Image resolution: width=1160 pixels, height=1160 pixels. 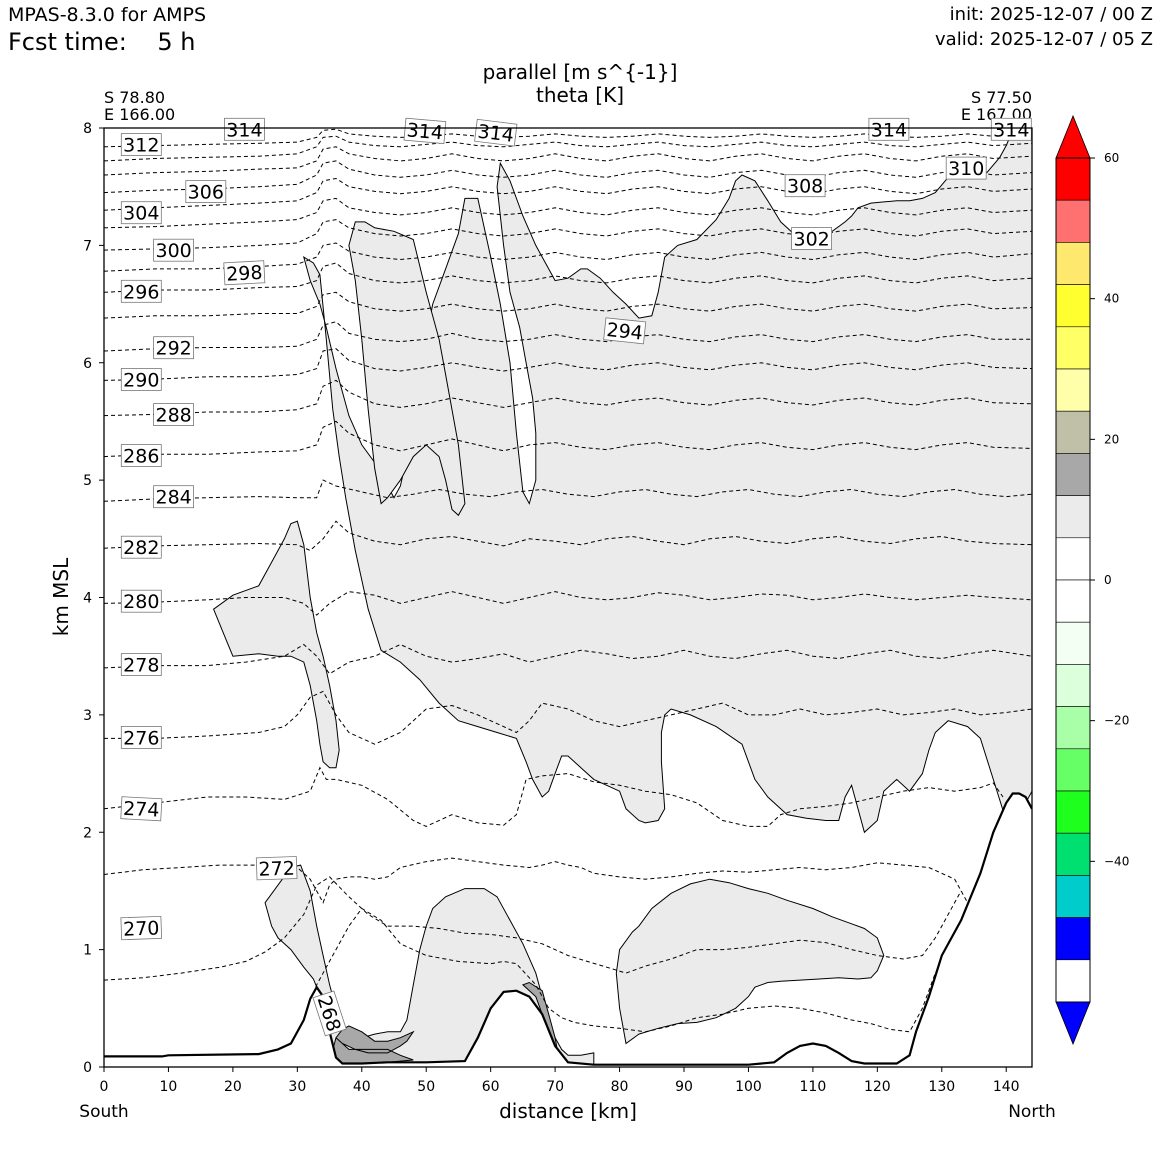 I want to click on theta-label-text: 304, so click(x=141, y=214).